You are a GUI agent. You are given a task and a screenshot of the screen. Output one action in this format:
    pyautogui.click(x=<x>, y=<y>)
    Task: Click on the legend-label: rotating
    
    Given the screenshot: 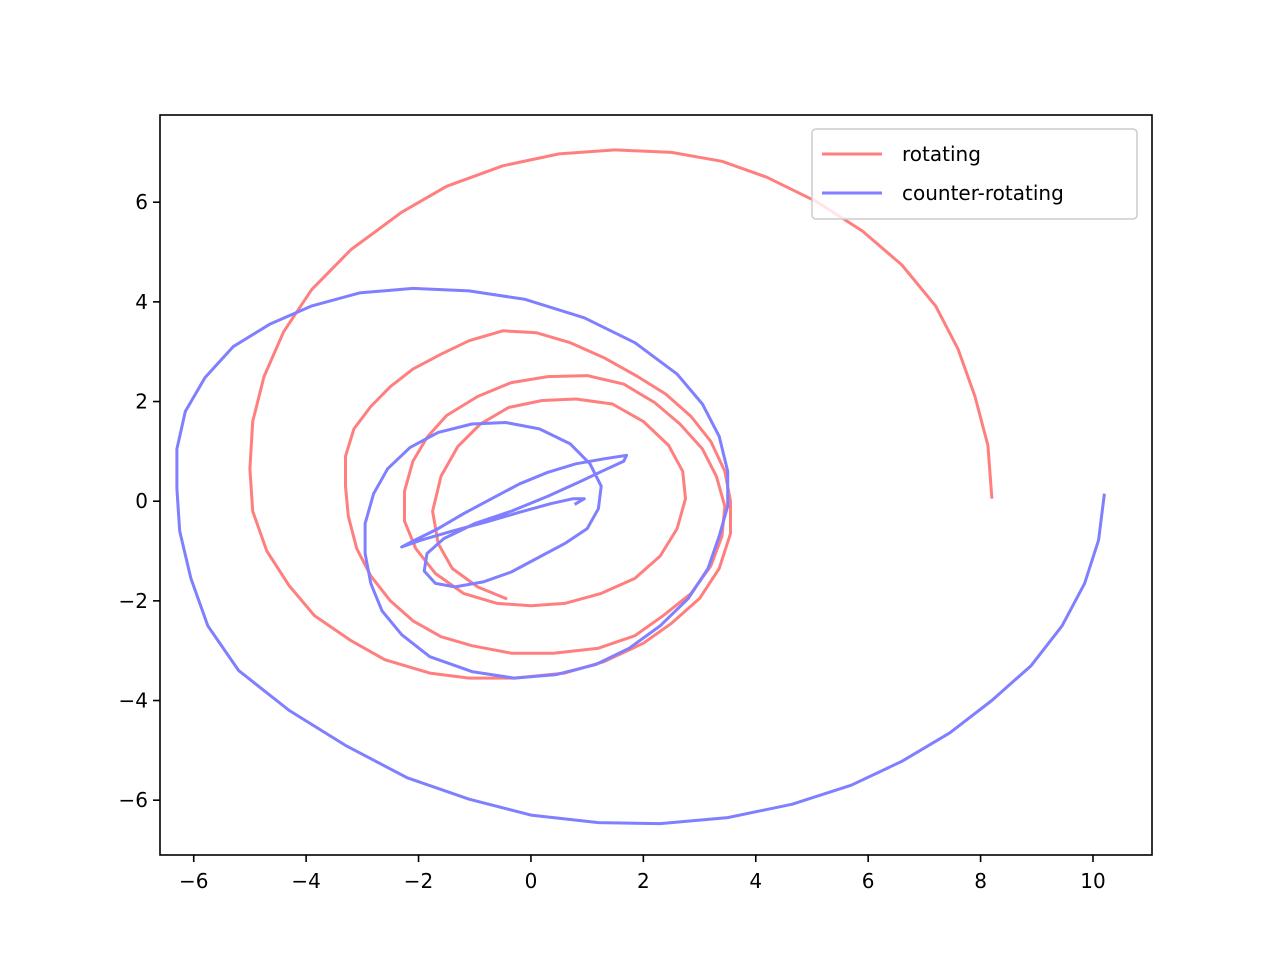 What is the action you would take?
    pyautogui.click(x=941, y=154)
    